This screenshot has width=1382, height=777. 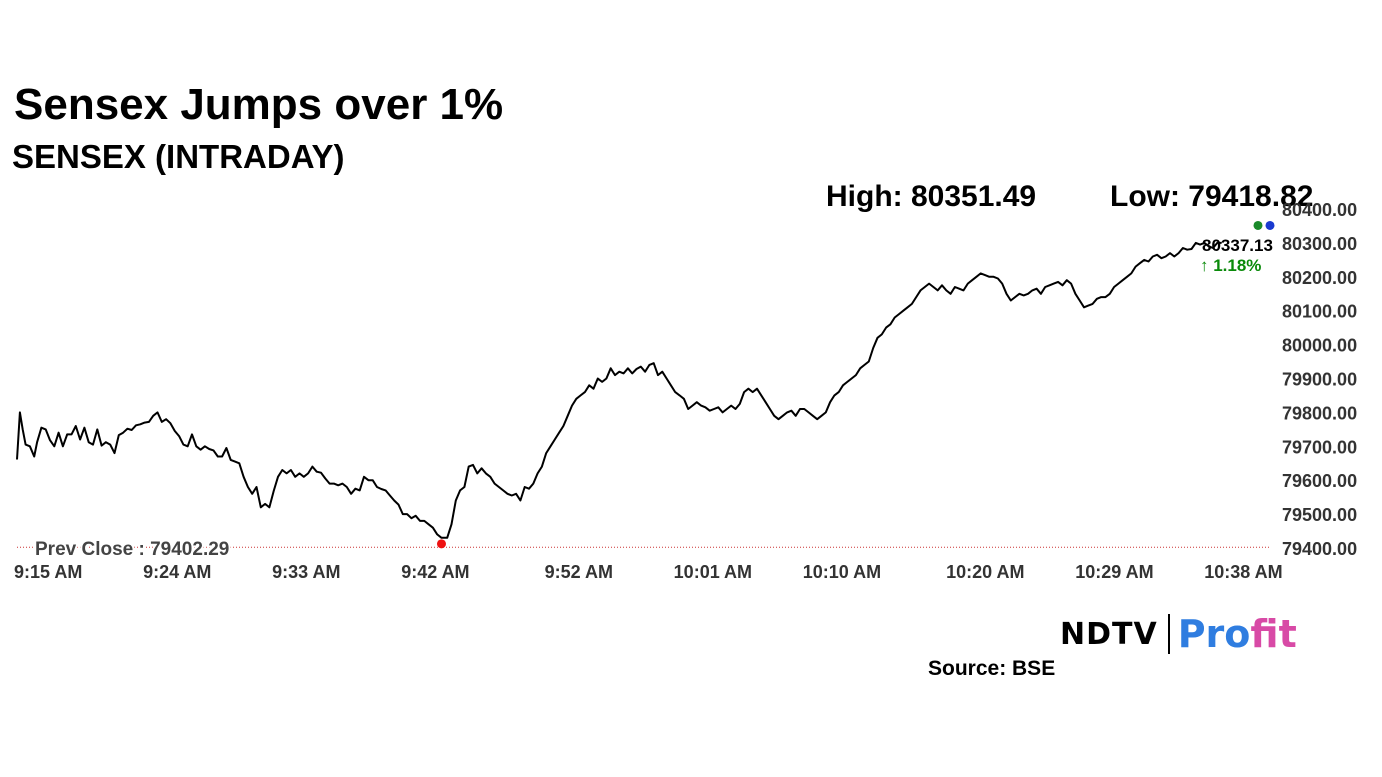 I want to click on y-tick-label: 79600.00, so click(x=1319, y=481).